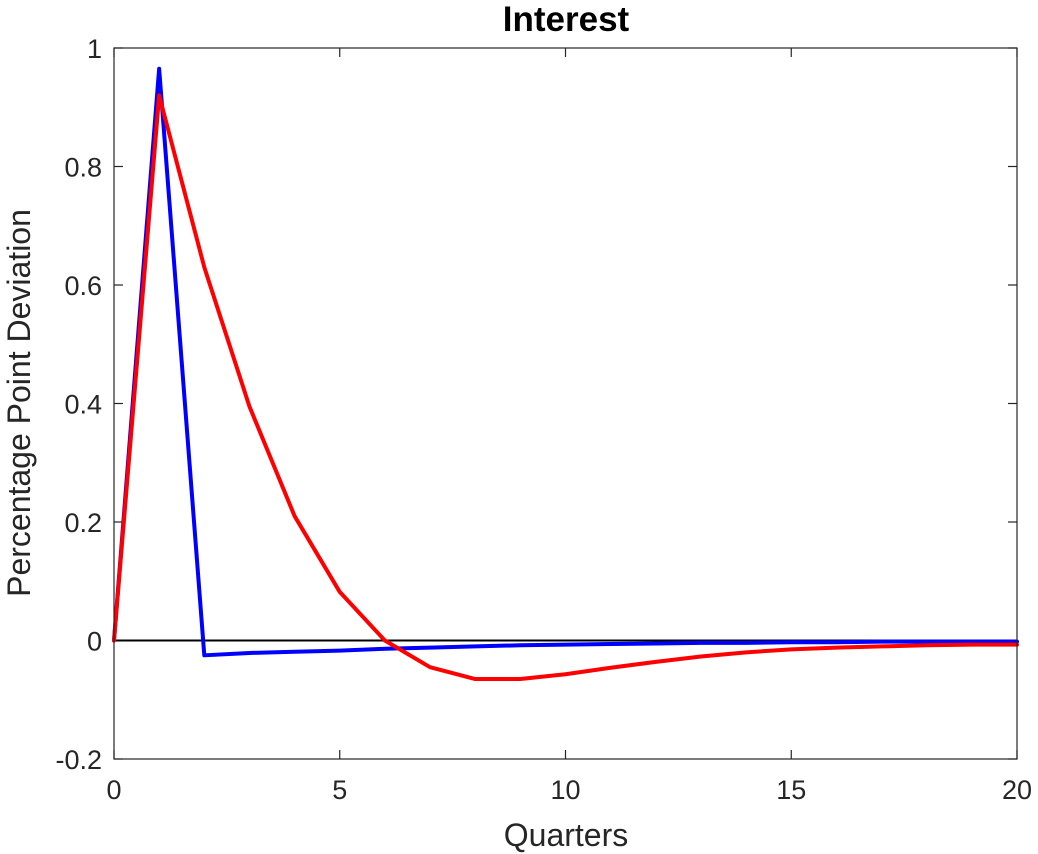 The width and height of the screenshot is (1038, 854). I want to click on y-tick-label: 0.4, so click(83, 405).